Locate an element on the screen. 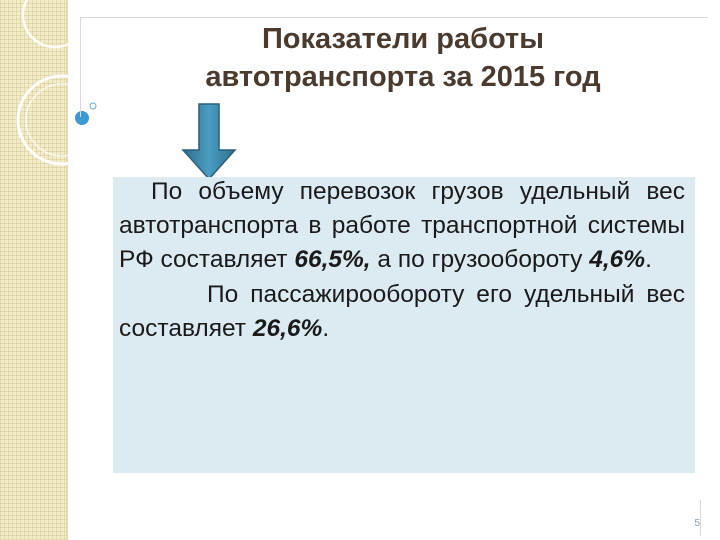  decorative-side-strip is located at coordinates (33, 270).